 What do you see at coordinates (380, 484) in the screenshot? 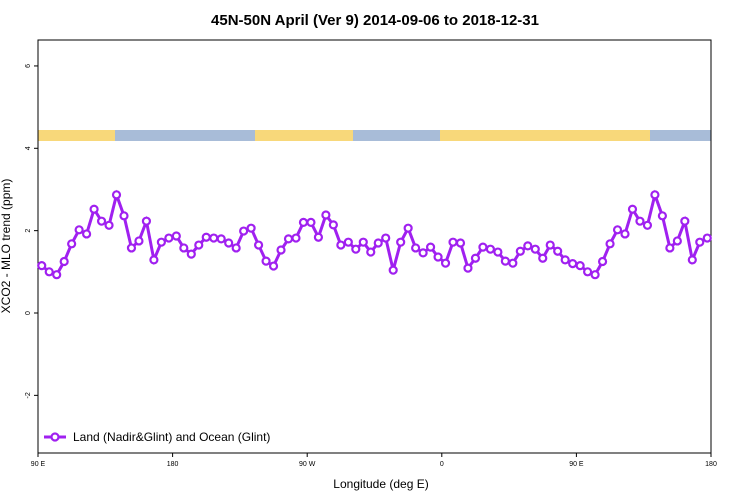
I see `x-axis-label: Longitude (deg E)` at bounding box center [380, 484].